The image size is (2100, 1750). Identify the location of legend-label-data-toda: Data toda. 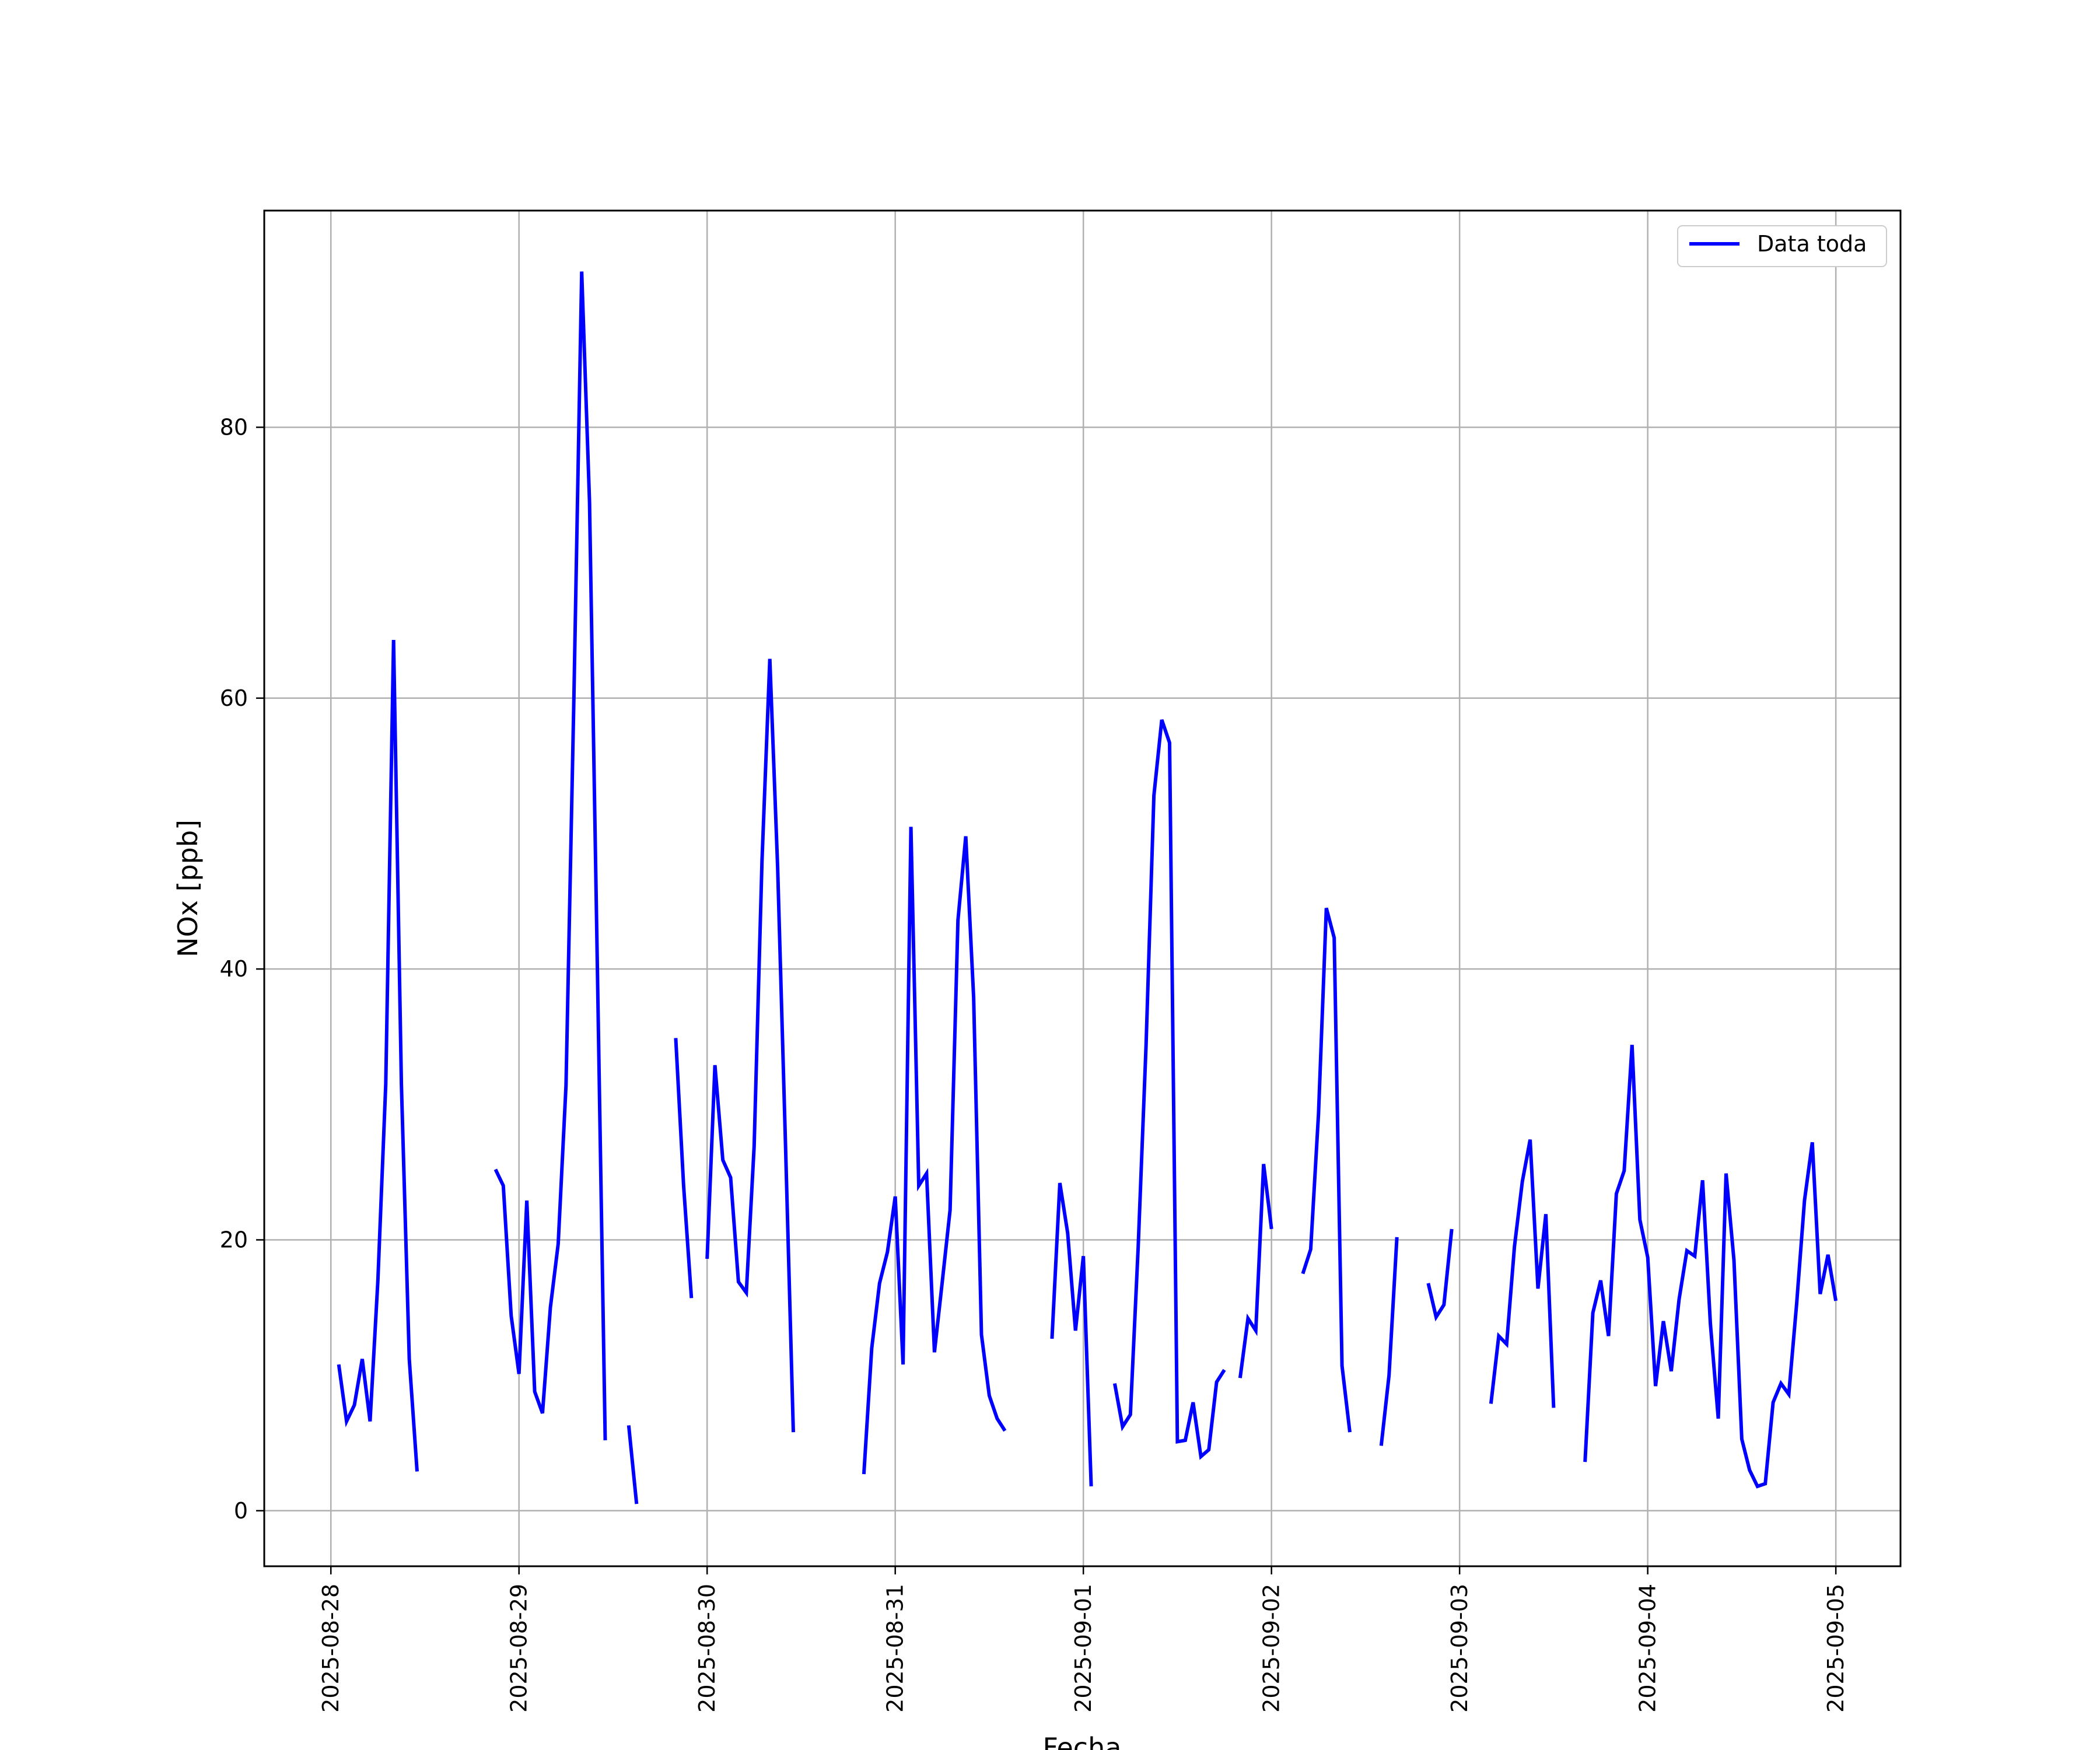
(1812, 244).